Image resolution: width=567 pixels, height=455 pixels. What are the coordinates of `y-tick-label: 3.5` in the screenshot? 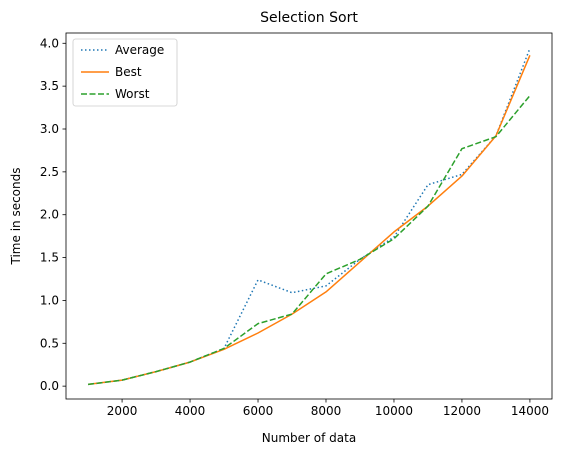 It's located at (49, 86).